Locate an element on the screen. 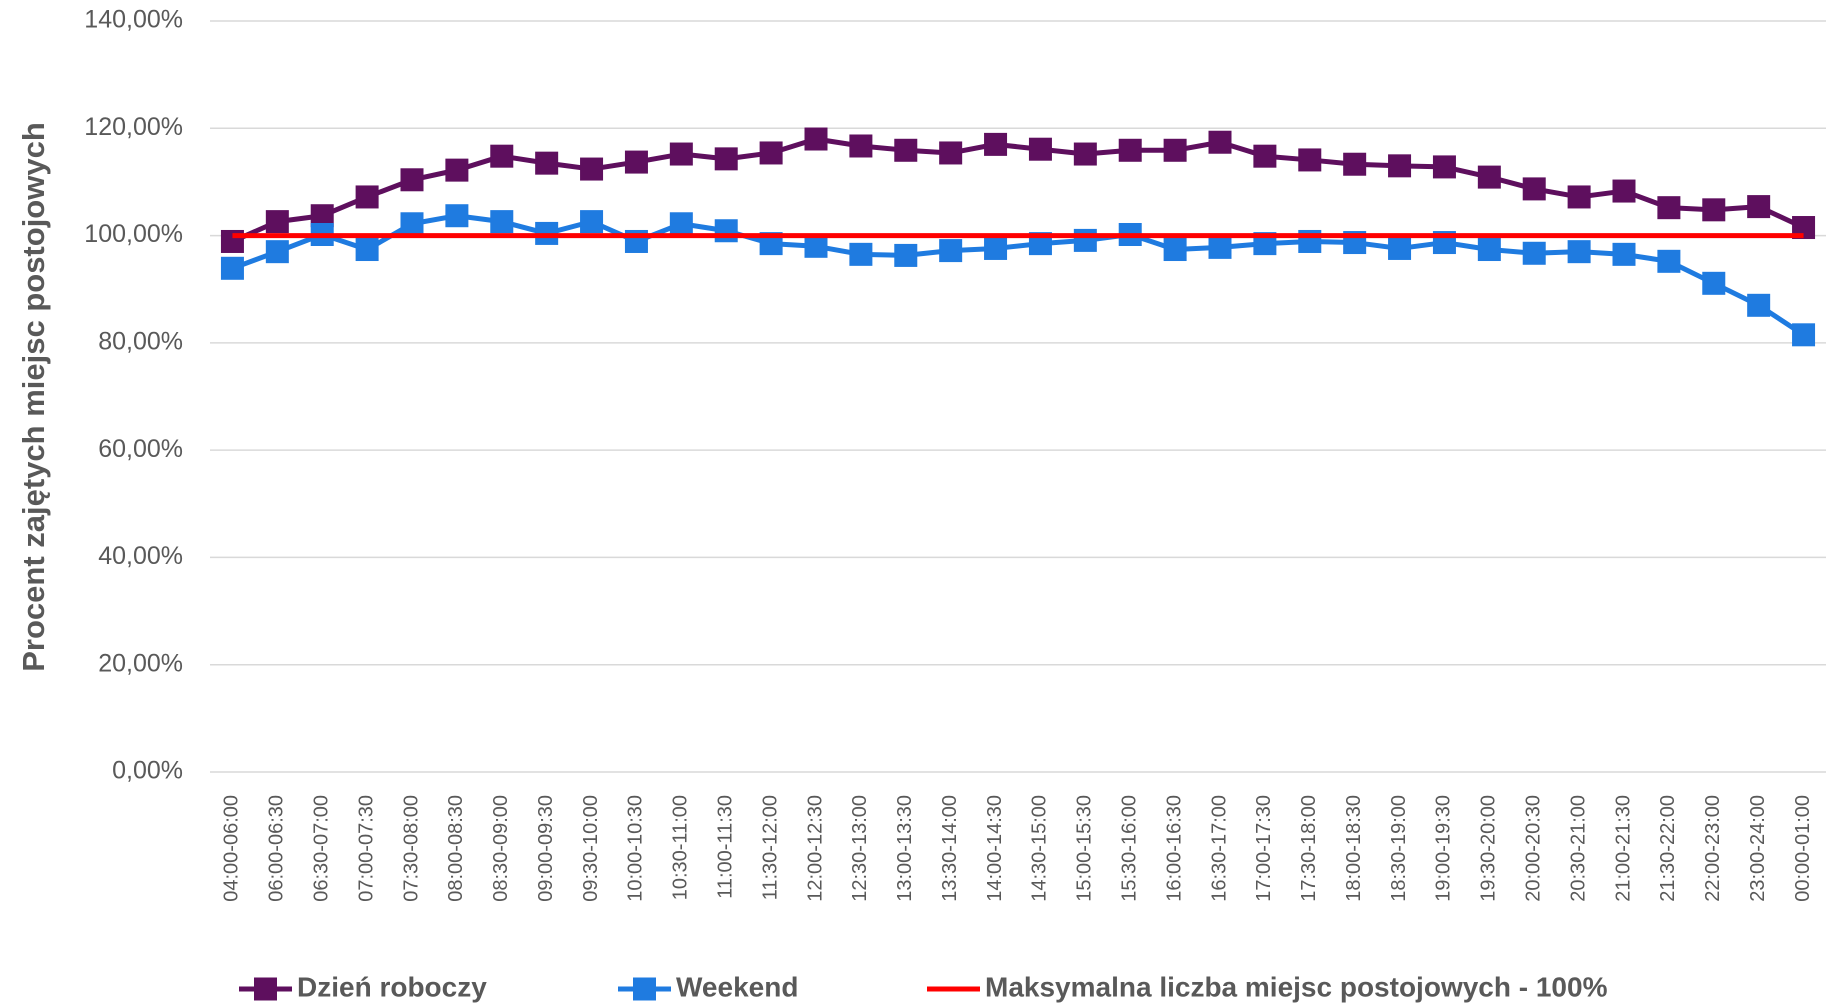 The height and width of the screenshot is (1008, 1828). x-tick-label: 23:00-24:00 is located at coordinates (1758, 848).